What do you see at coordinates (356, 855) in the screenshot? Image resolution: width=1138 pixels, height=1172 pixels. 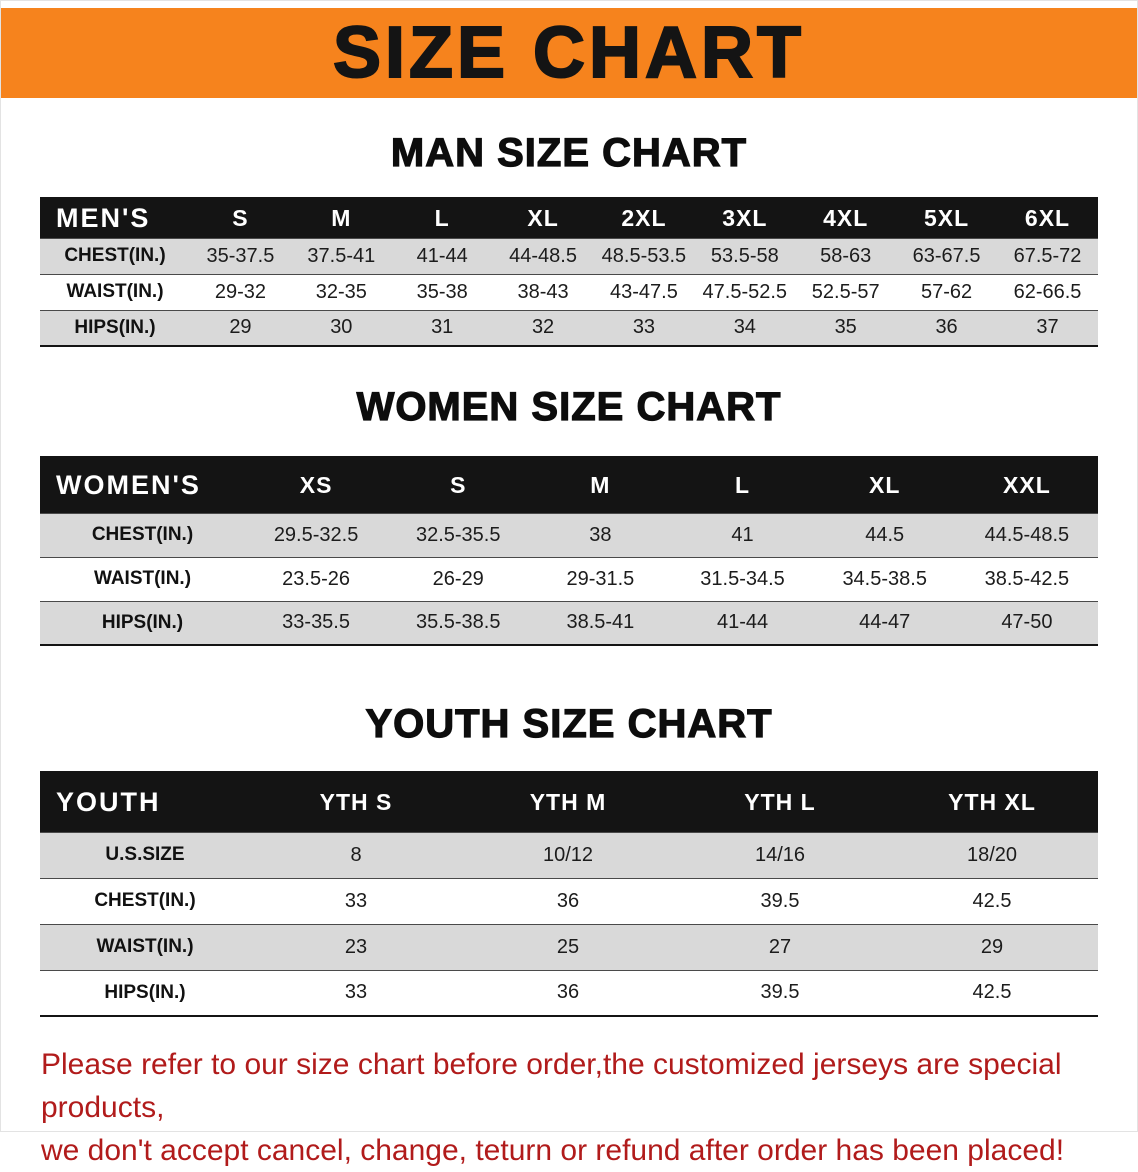 I see `size-value: 8` at bounding box center [356, 855].